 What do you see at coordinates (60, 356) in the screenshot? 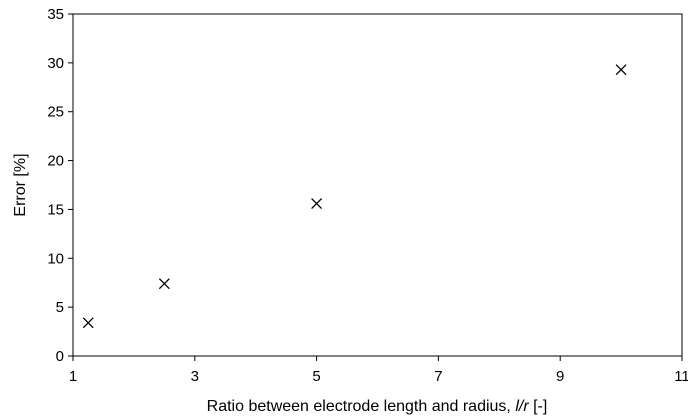
I see `y-tick-label: 0` at bounding box center [60, 356].